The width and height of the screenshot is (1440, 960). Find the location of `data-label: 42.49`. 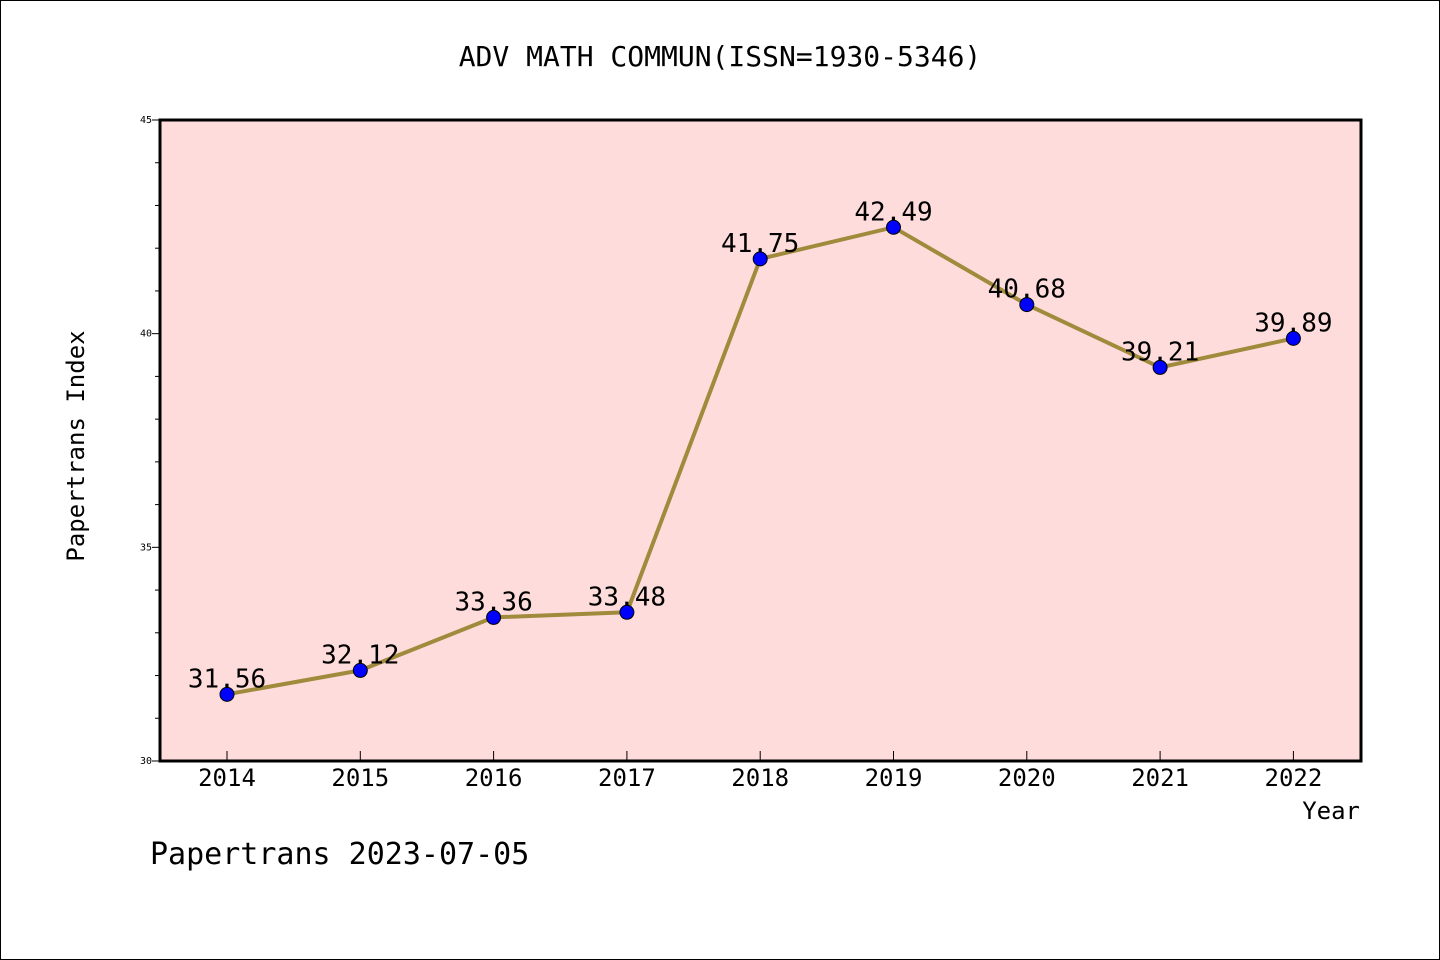

data-label: 42.49 is located at coordinates (893, 212).